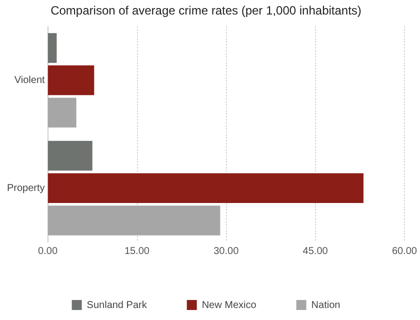 The image size is (420, 320). I want to click on x-tick-label: 30.00, so click(227, 251).